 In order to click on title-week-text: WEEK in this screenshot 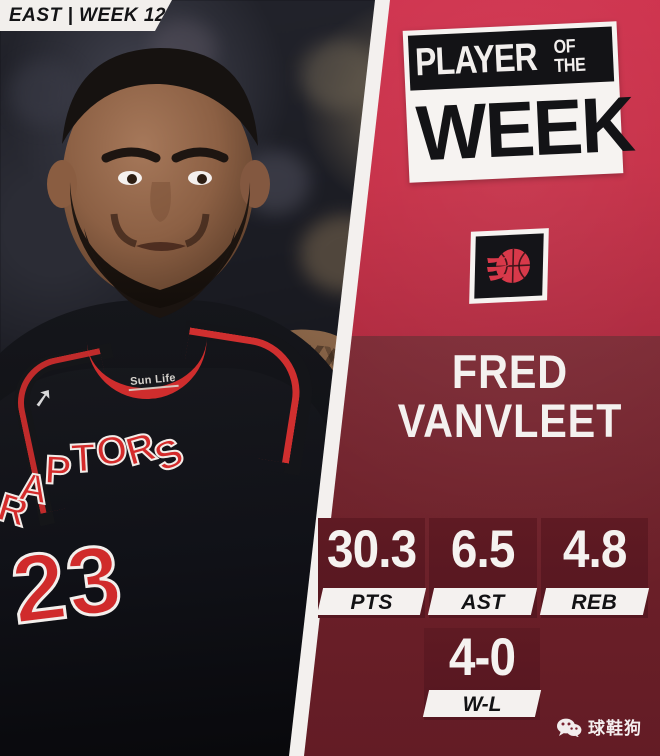, I will do `click(525, 128)`.